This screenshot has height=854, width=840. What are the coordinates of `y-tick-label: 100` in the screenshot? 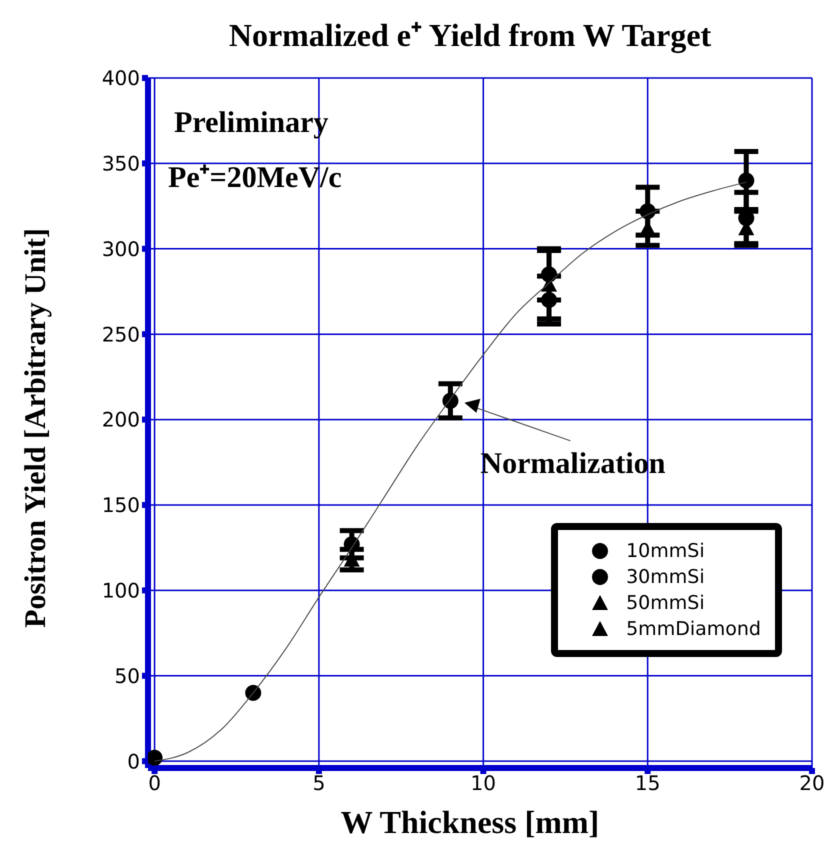 It's located at (121, 590).